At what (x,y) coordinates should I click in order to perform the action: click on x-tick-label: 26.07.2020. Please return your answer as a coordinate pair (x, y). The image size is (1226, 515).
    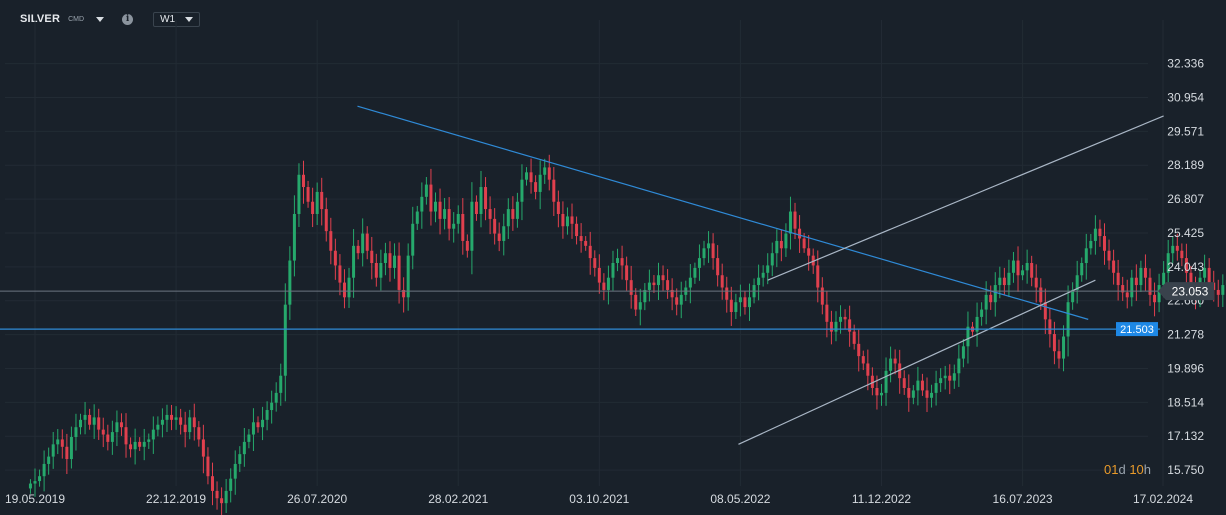
    Looking at the image, I should click on (317, 499).